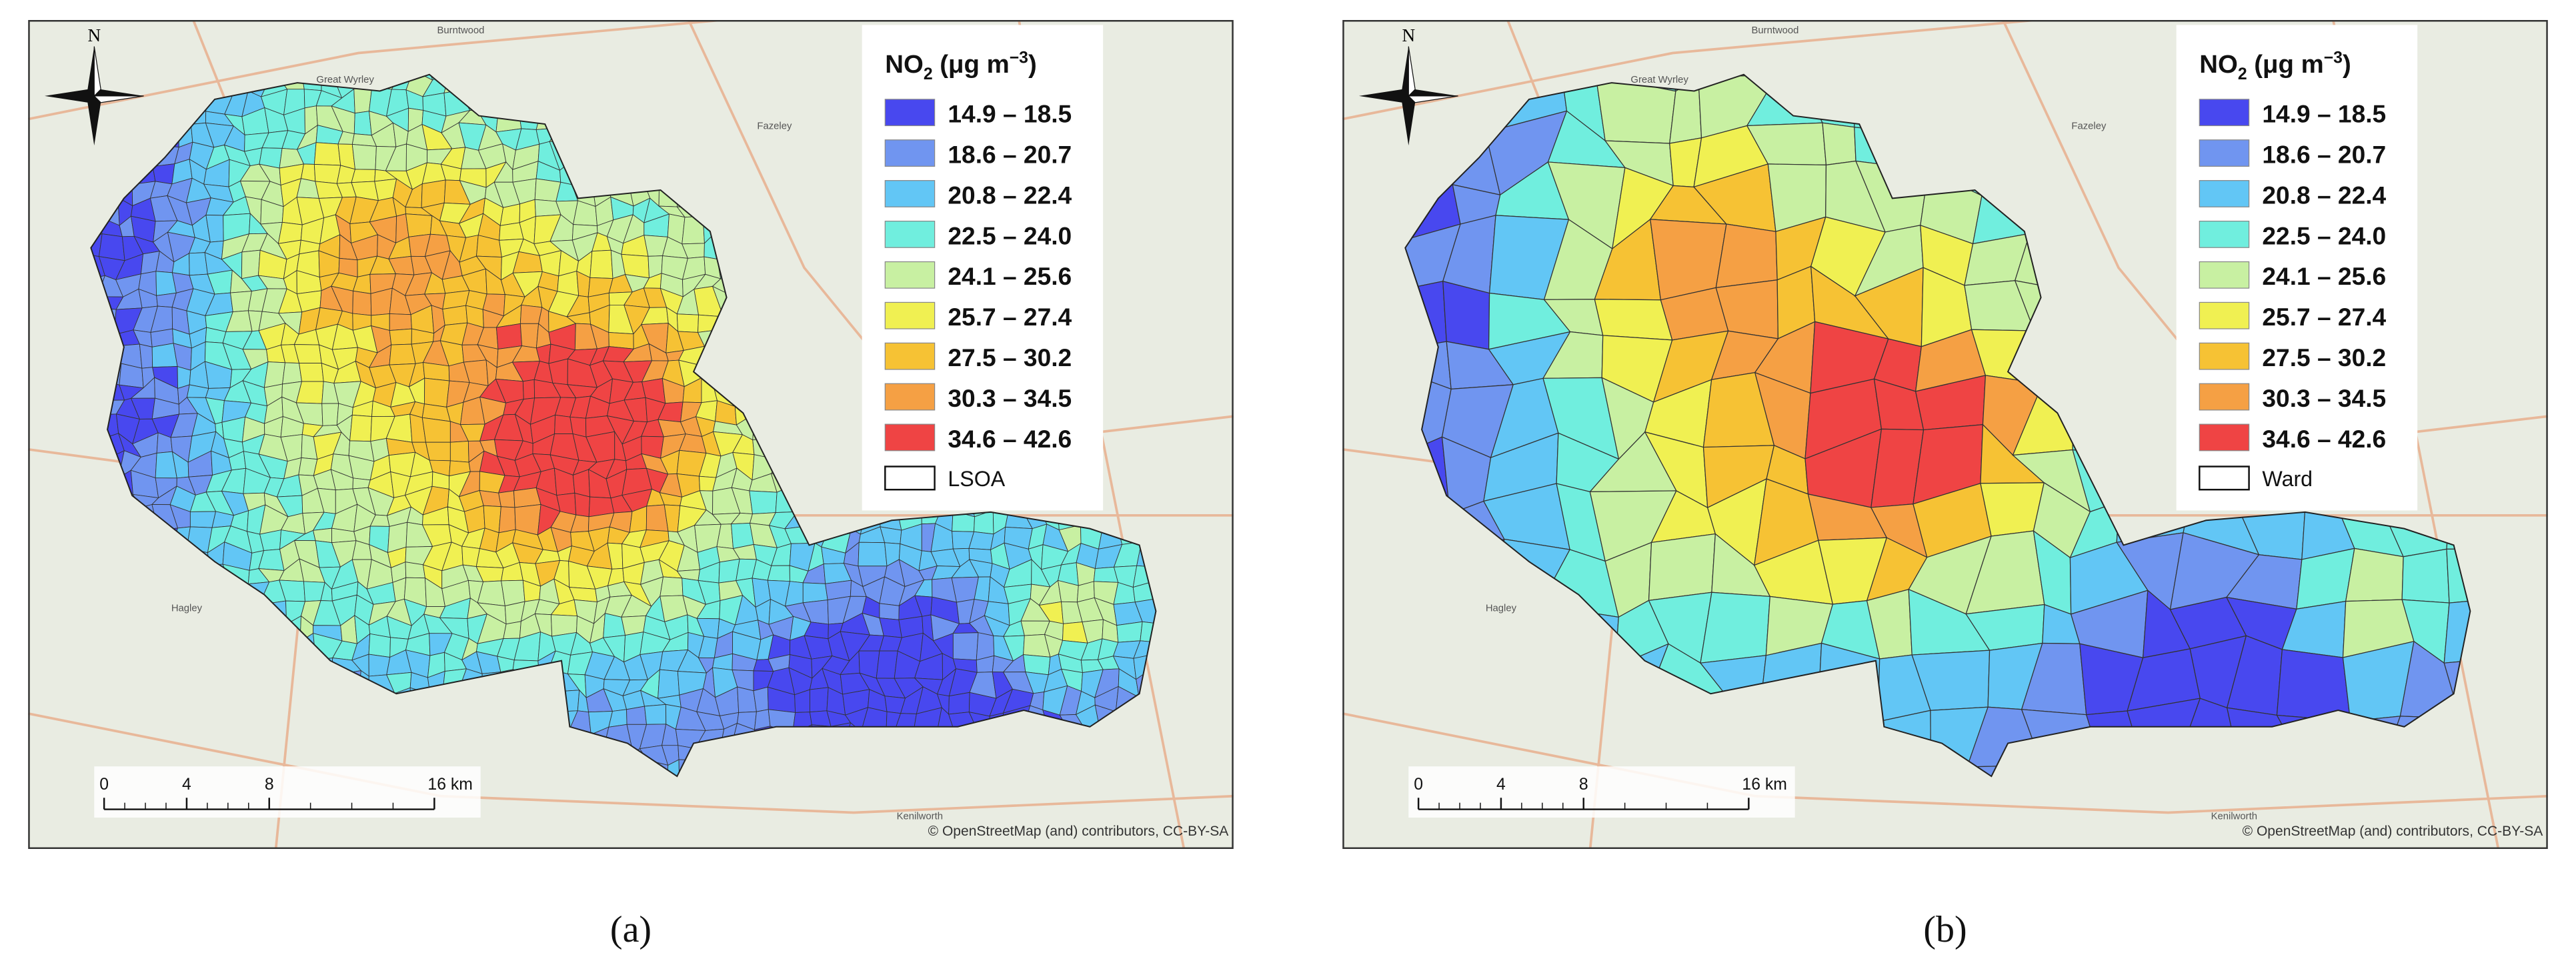 This screenshot has height=975, width=2576. Describe the element at coordinates (1010, 439) in the screenshot. I see `legend-label: 34.6 – 42.6` at that location.